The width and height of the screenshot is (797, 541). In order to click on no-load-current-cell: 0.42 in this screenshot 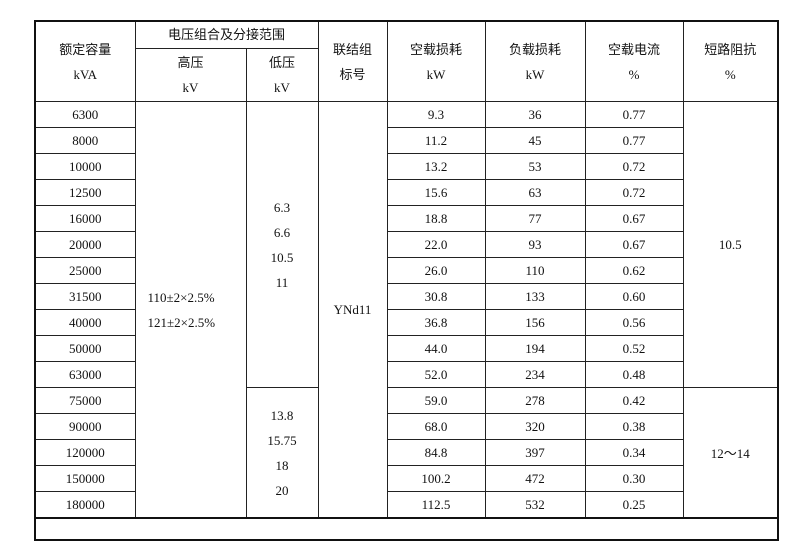, I will do `click(634, 400)`.